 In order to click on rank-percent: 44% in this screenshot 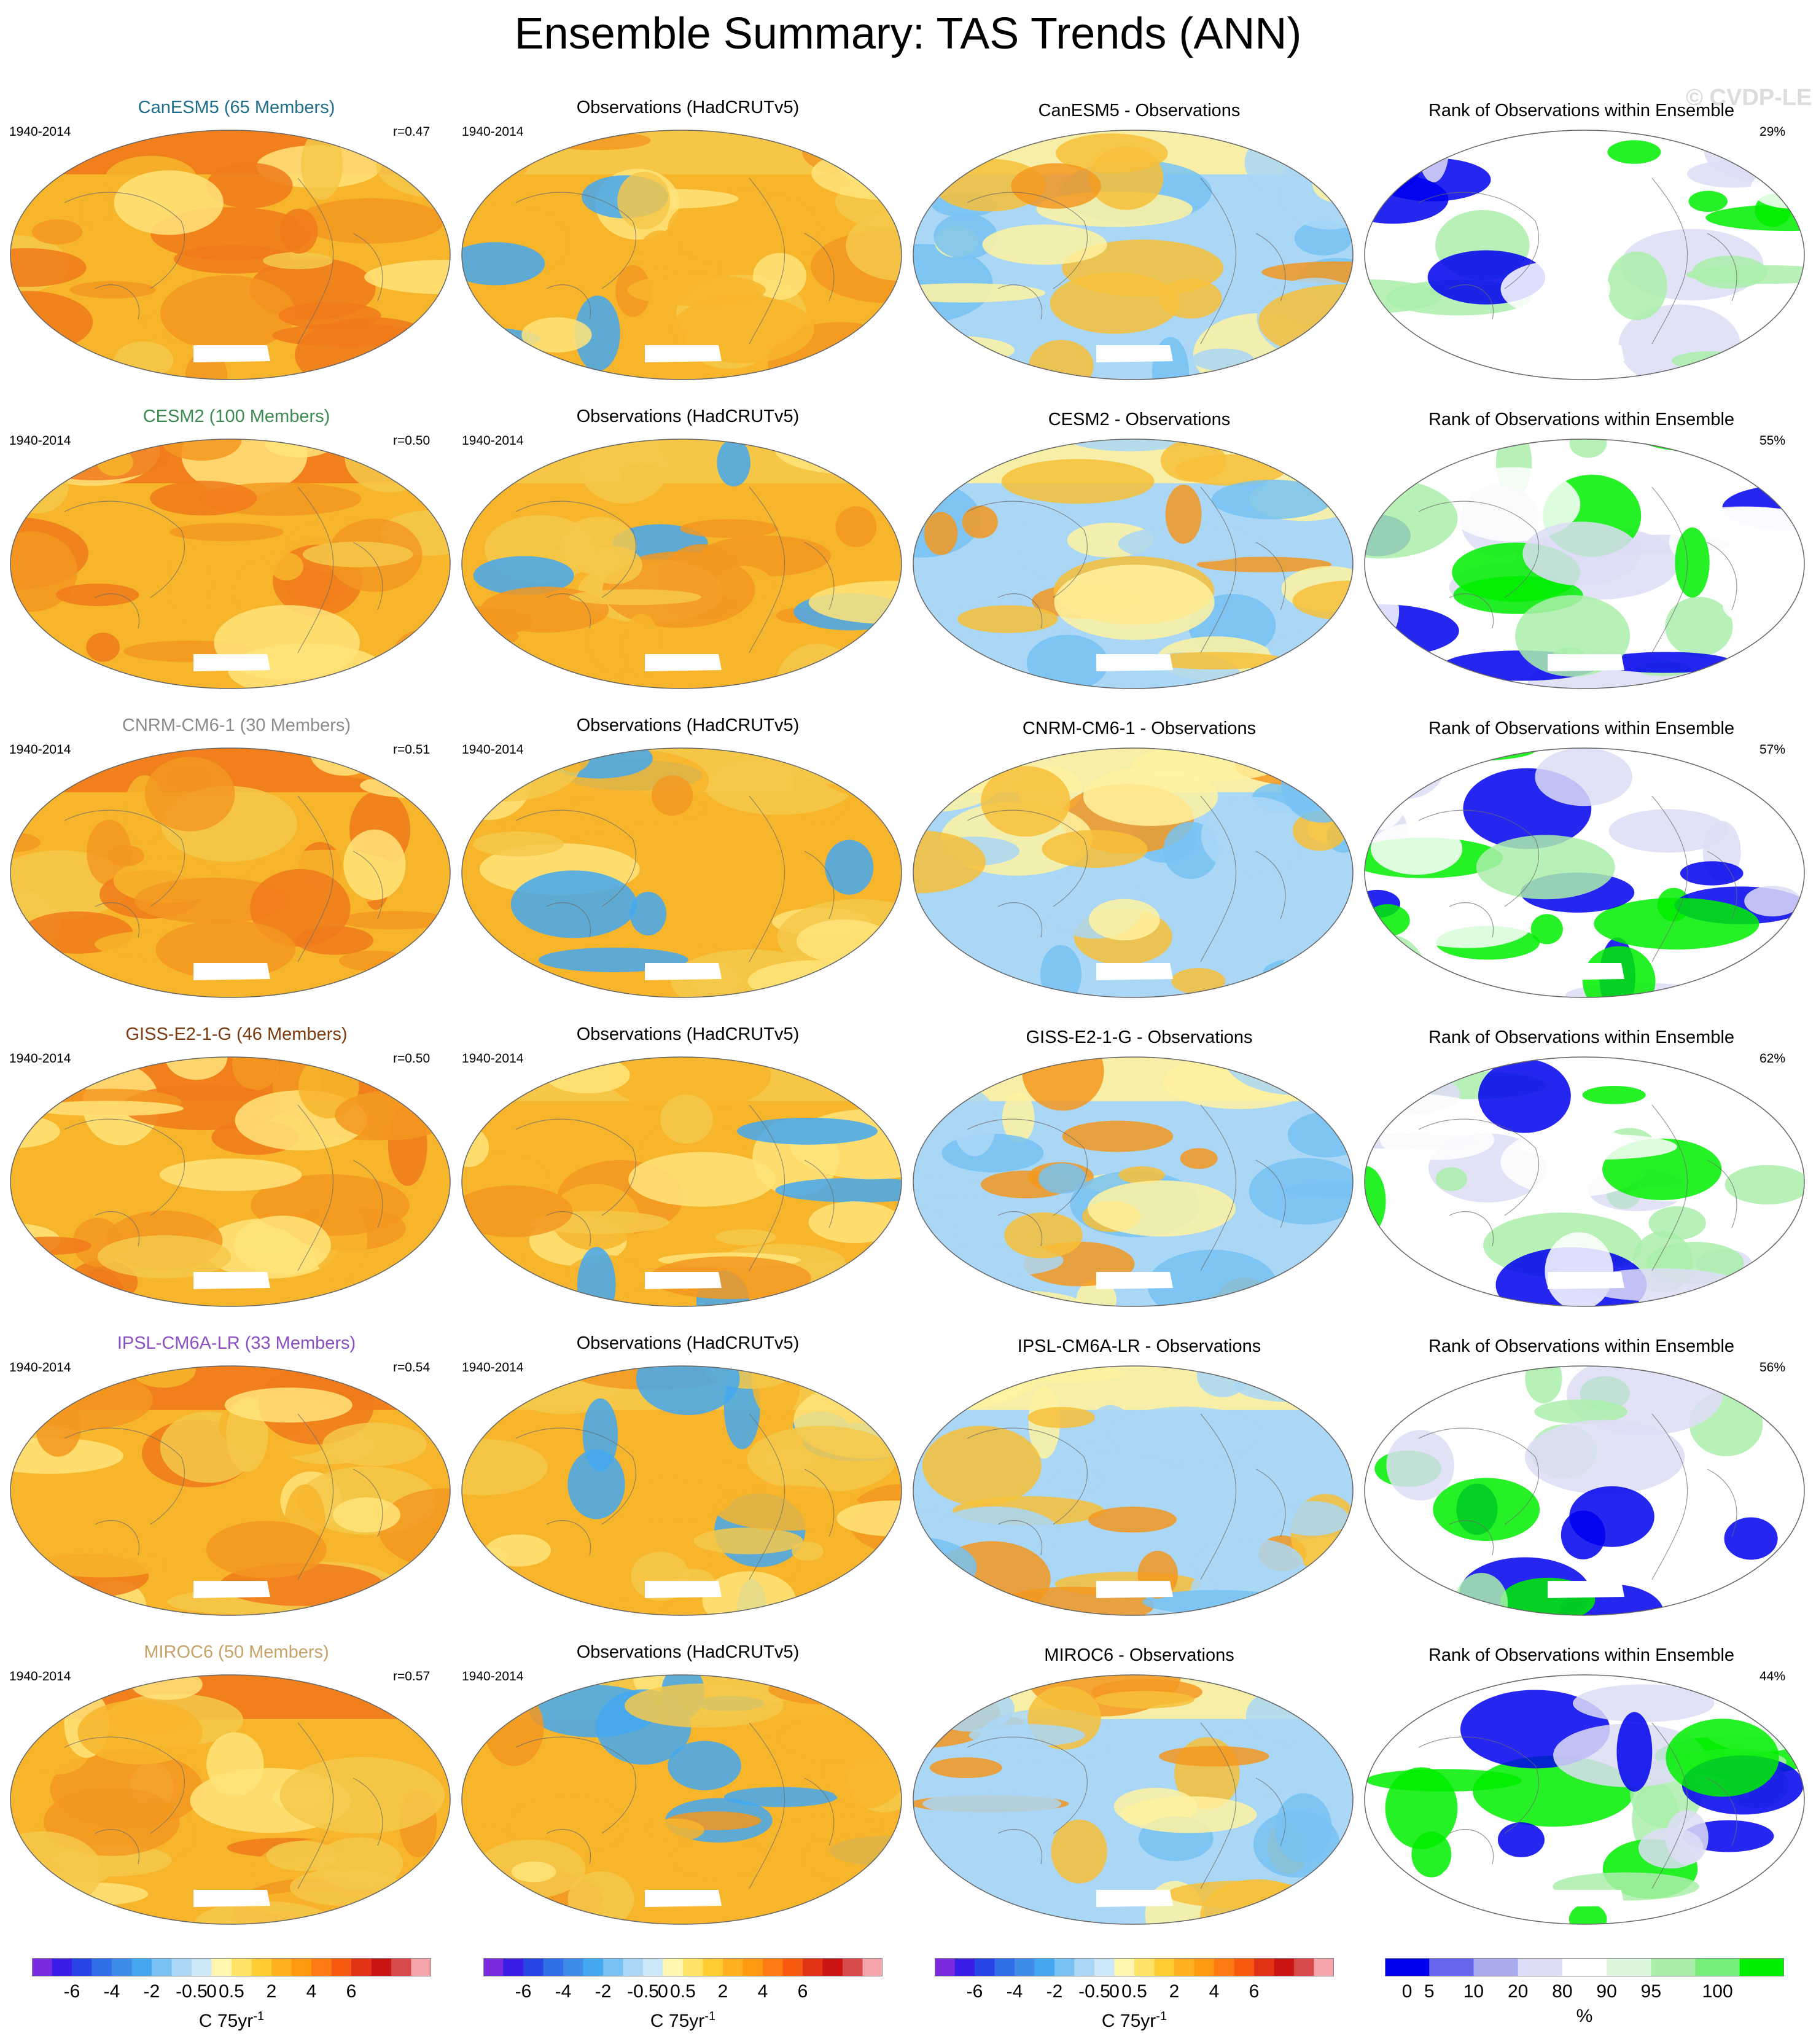, I will do `click(1772, 1676)`.